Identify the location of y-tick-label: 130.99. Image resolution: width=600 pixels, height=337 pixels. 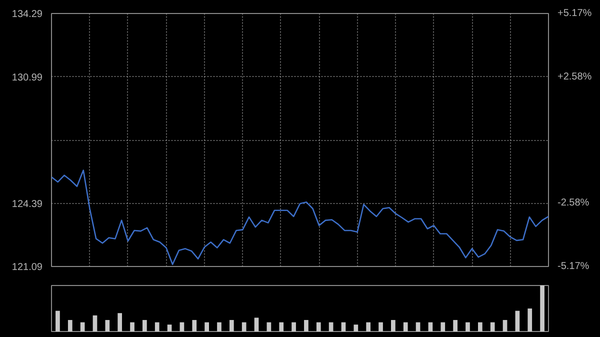
(27, 78).